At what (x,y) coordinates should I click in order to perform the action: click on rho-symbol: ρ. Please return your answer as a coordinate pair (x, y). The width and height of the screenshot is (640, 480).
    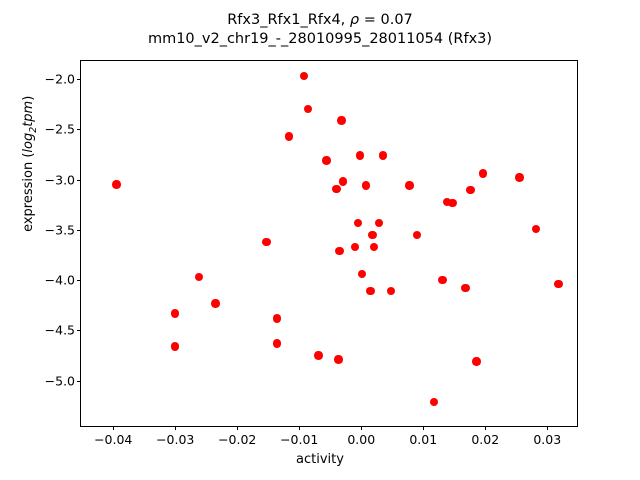
    Looking at the image, I should click on (354, 20).